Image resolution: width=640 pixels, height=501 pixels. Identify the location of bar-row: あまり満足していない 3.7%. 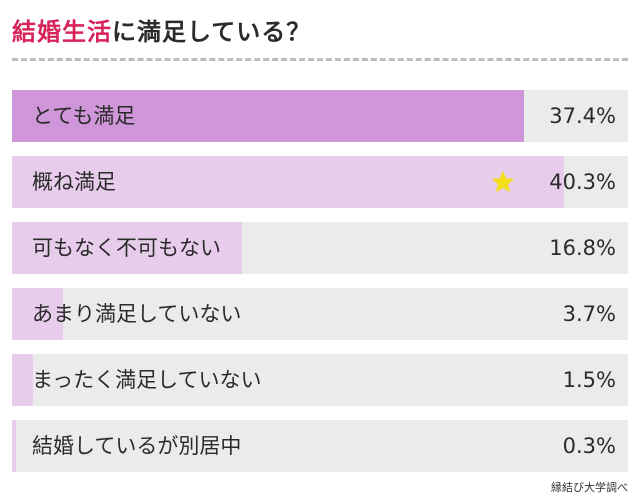
(320, 314).